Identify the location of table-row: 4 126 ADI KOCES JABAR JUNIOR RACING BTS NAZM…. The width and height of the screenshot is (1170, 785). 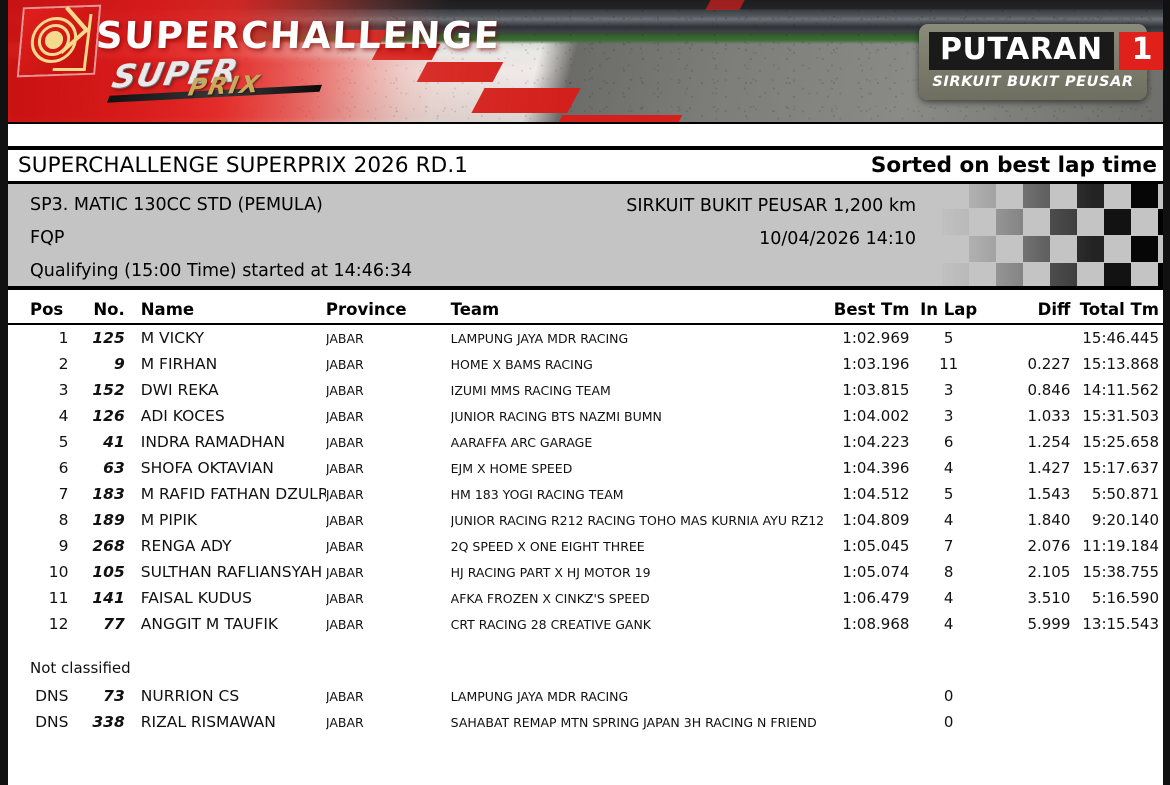
(585, 416).